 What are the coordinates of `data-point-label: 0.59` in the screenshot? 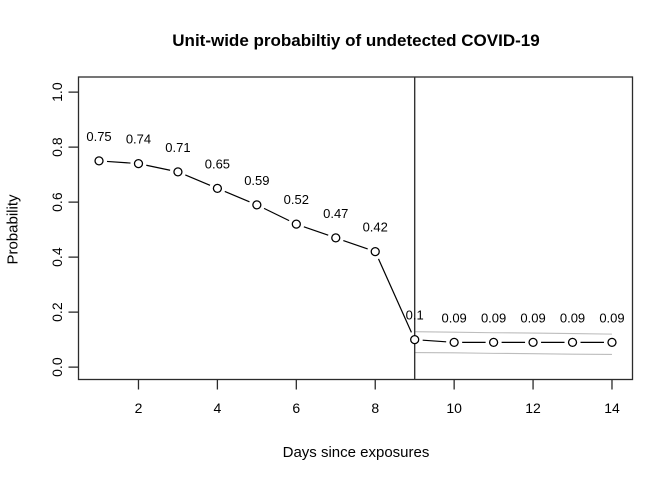 It's located at (256, 180).